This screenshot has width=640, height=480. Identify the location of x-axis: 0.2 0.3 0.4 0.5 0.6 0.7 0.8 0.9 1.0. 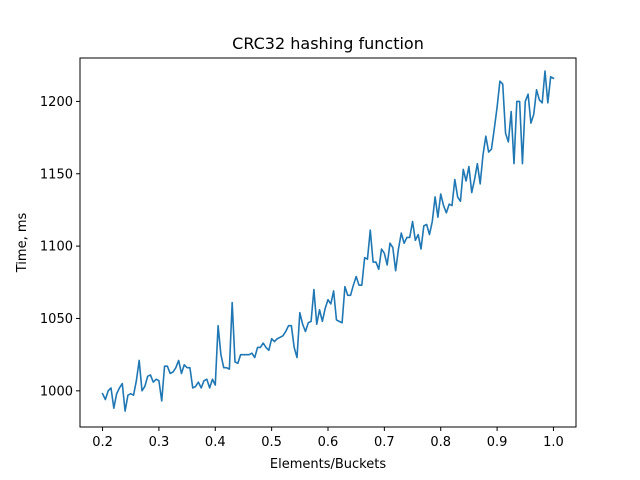
(328, 438).